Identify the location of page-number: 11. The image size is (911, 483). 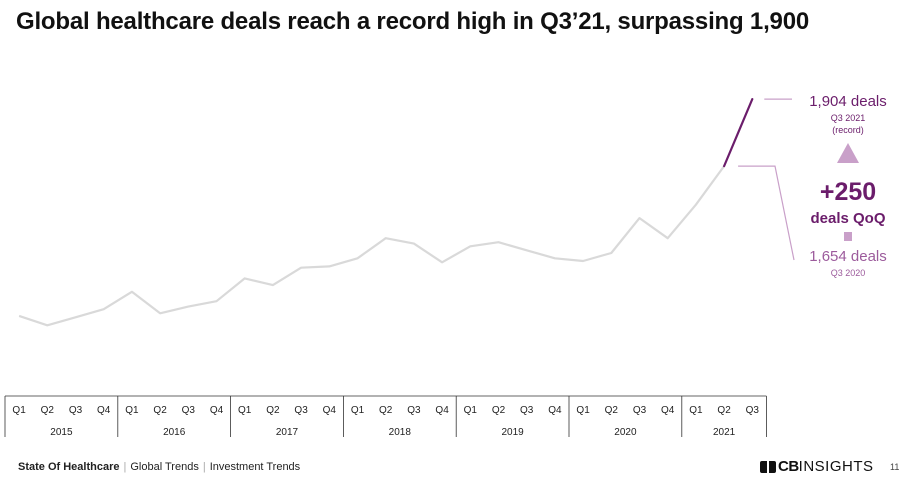
(895, 467).